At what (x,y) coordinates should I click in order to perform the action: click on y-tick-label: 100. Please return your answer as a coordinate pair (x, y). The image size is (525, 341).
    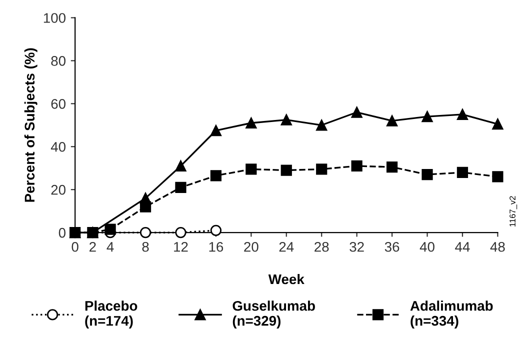
    Looking at the image, I should click on (55, 18).